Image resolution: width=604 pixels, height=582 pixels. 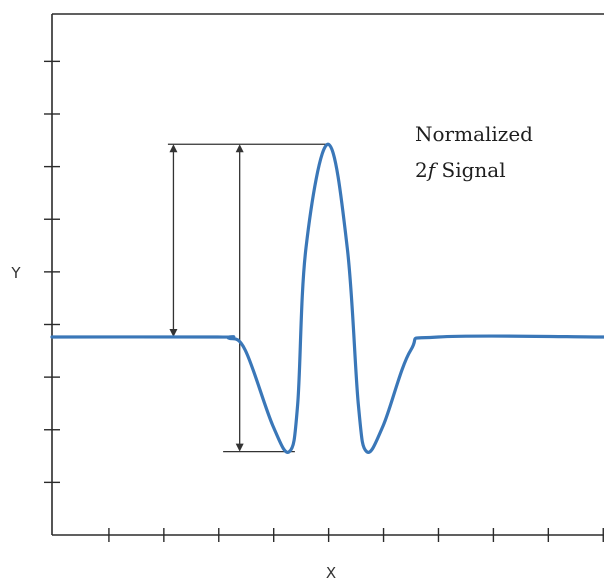 I want to click on annotation-line-2: 2f Signal, so click(x=460, y=170).